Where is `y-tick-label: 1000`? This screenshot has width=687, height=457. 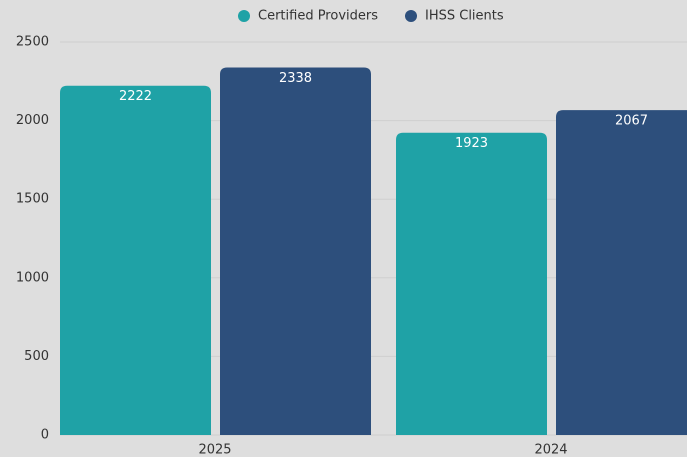 y-tick-label: 1000 is located at coordinates (32, 277).